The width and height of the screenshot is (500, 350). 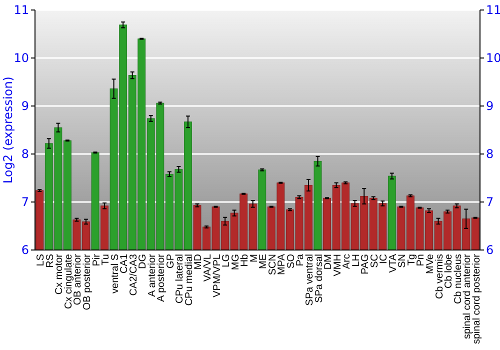 What do you see at coordinates (134, 275) in the screenshot?
I see `x-tick-label: CA2/CA3` at bounding box center [134, 275].